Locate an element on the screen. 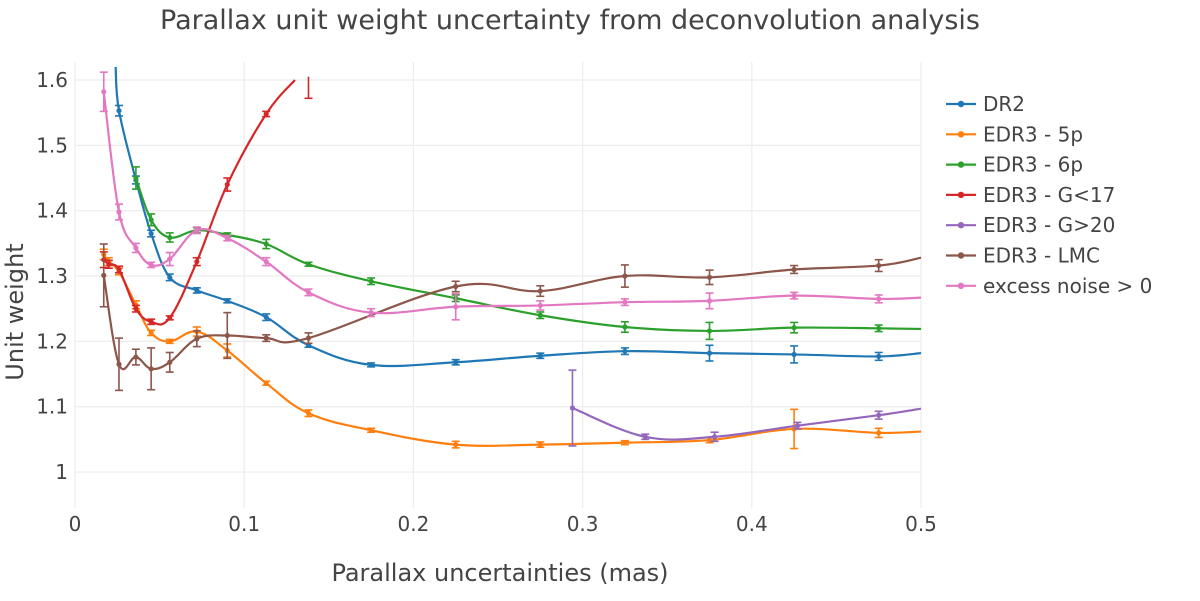 The height and width of the screenshot is (601, 1200). legend-item-excess-noise-0: excess noise > 0 is located at coordinates (1049, 286).